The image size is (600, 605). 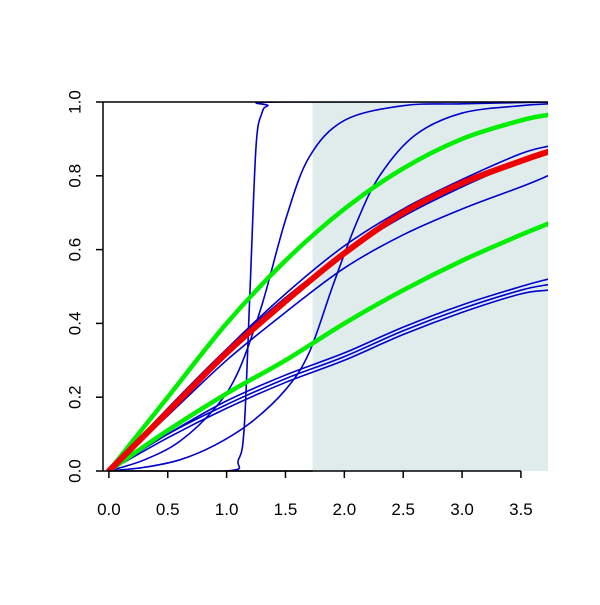 I want to click on x-tick-label: 0.5, so click(x=168, y=509).